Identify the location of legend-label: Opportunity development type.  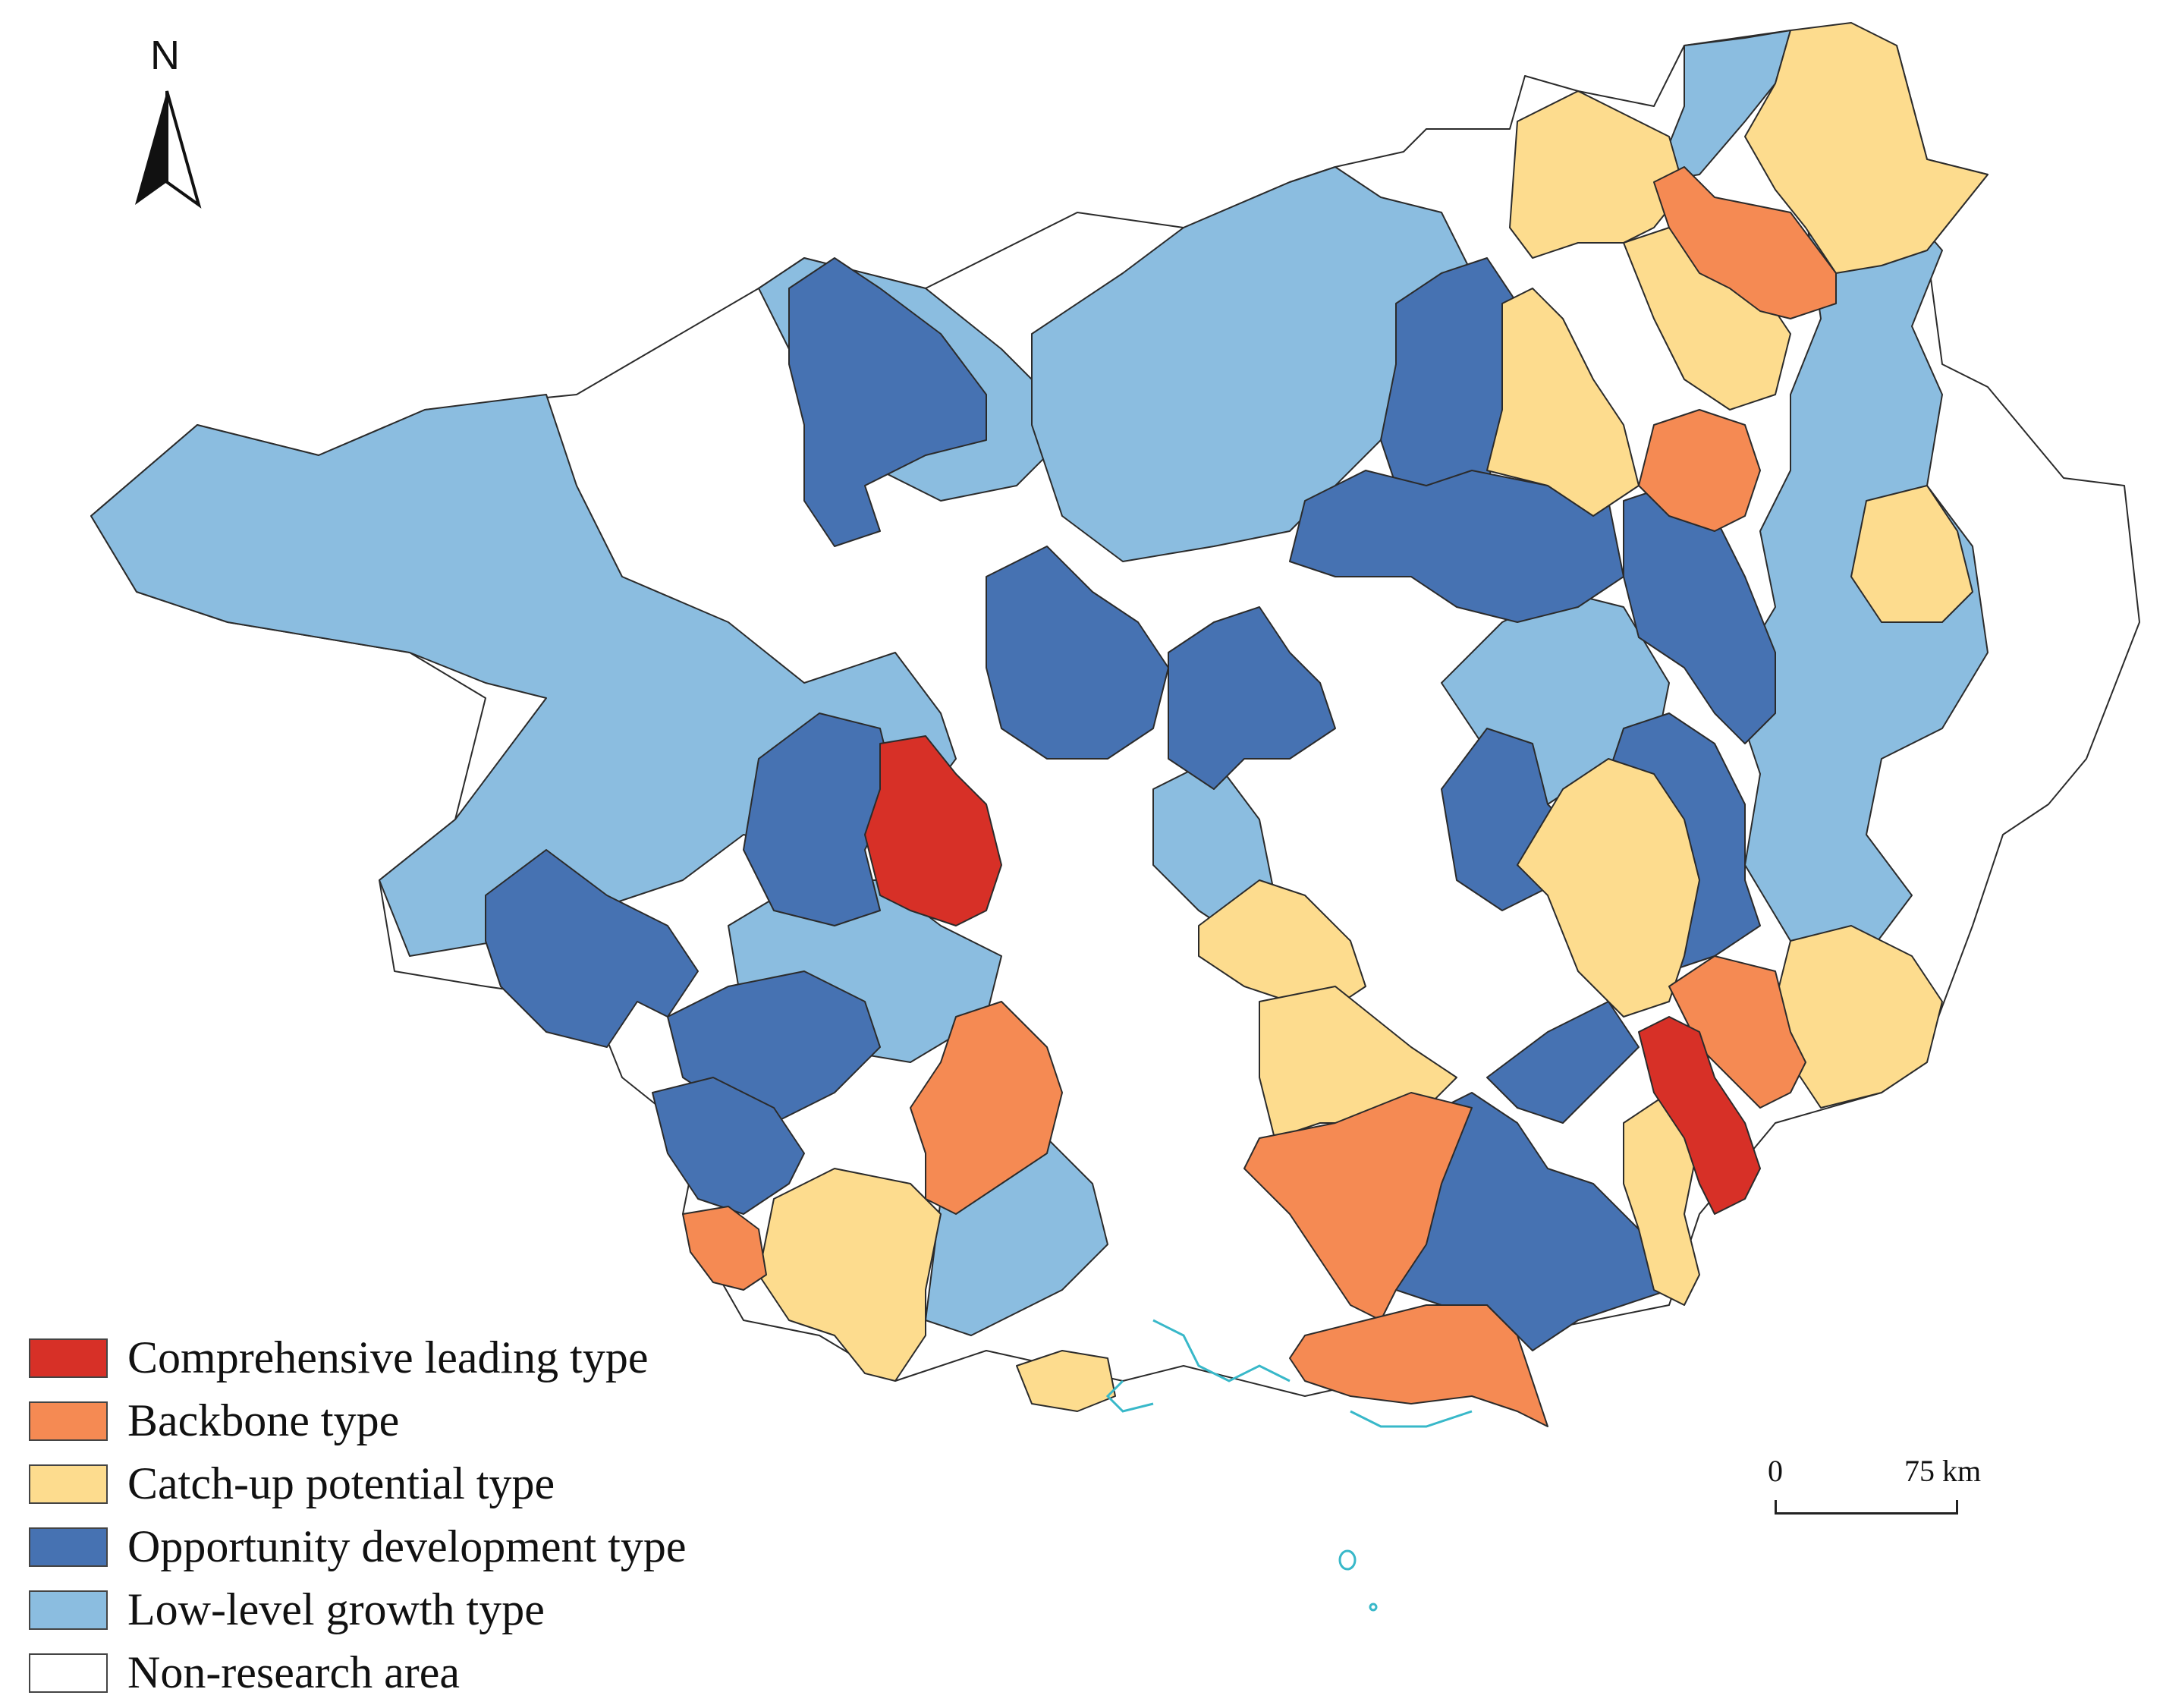
(407, 1546).